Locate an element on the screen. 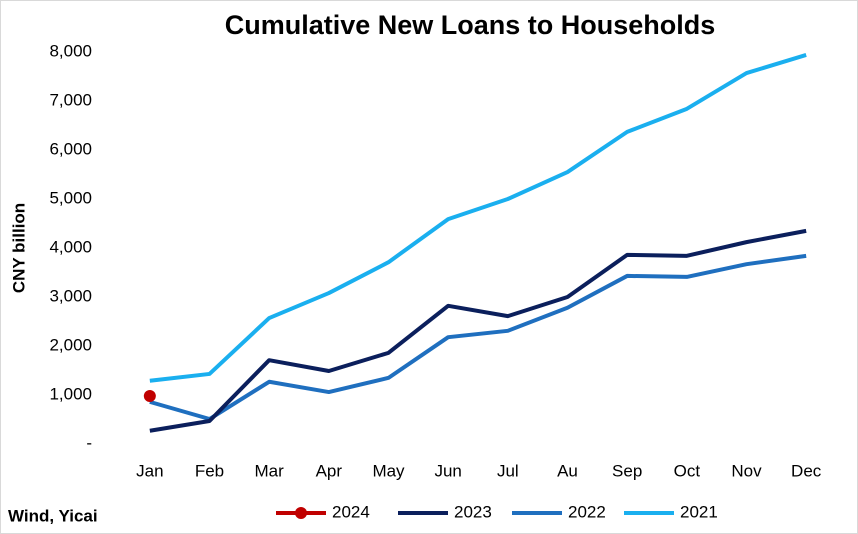 The image size is (858, 534). x-tick-label: Sep is located at coordinates (627, 470).